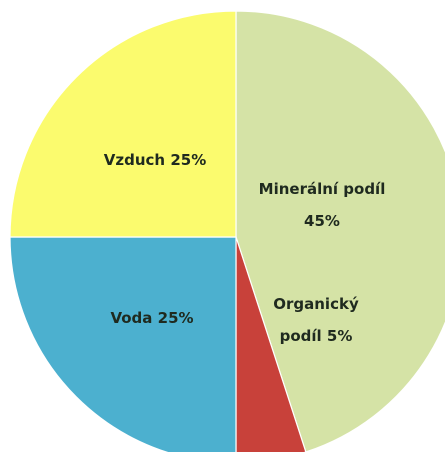 Image resolution: width=445 pixels, height=452 pixels. I want to click on slice-label: Minerální podíl 45%, so click(322, 205).